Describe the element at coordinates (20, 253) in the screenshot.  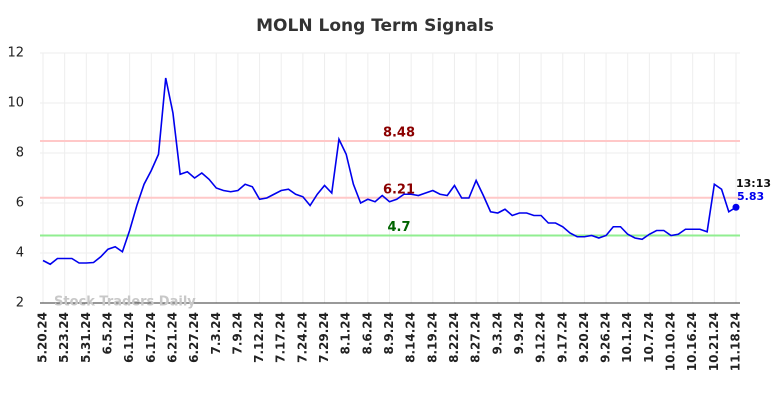
I see `y-tick-label: 4` at that location.